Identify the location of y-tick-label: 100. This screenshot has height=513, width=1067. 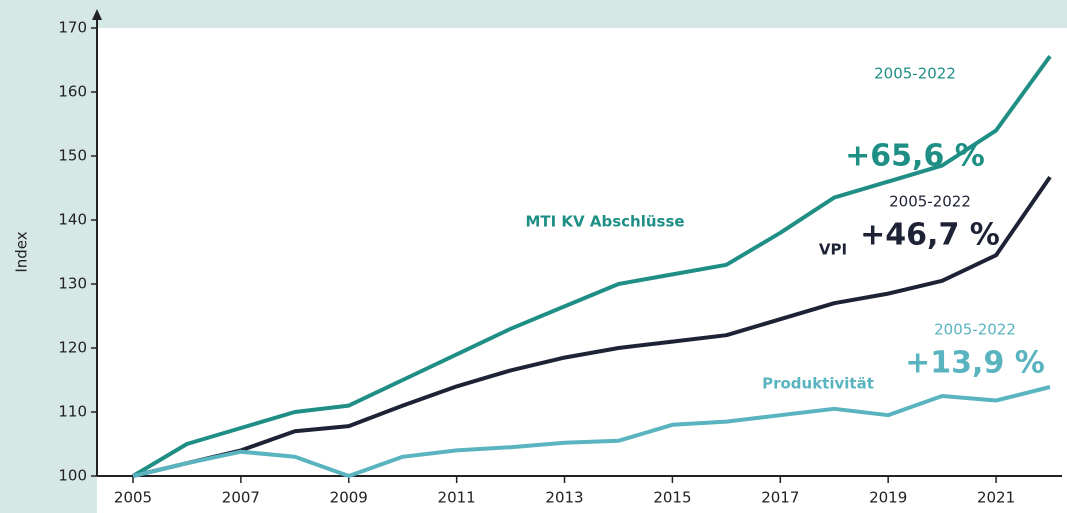
(72, 476).